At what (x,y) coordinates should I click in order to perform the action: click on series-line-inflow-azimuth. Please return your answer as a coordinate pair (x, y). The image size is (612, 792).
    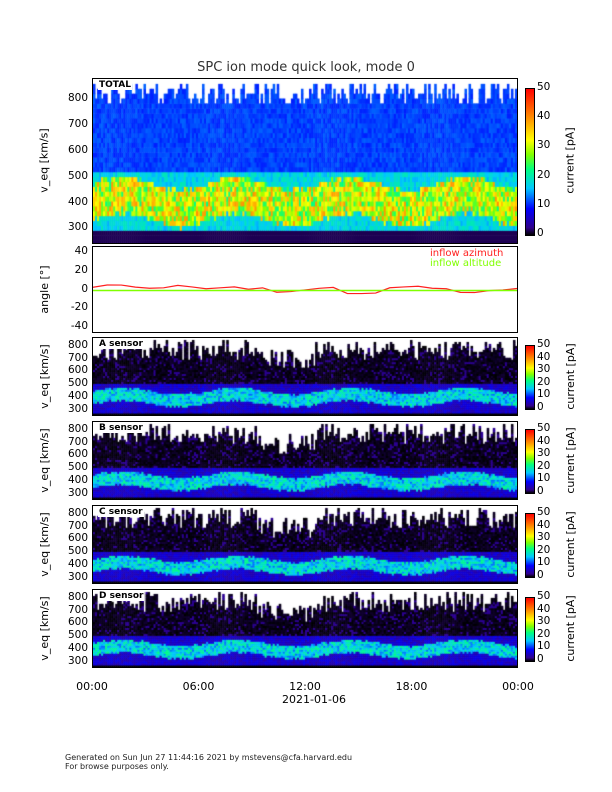
    Looking at the image, I should click on (305, 289).